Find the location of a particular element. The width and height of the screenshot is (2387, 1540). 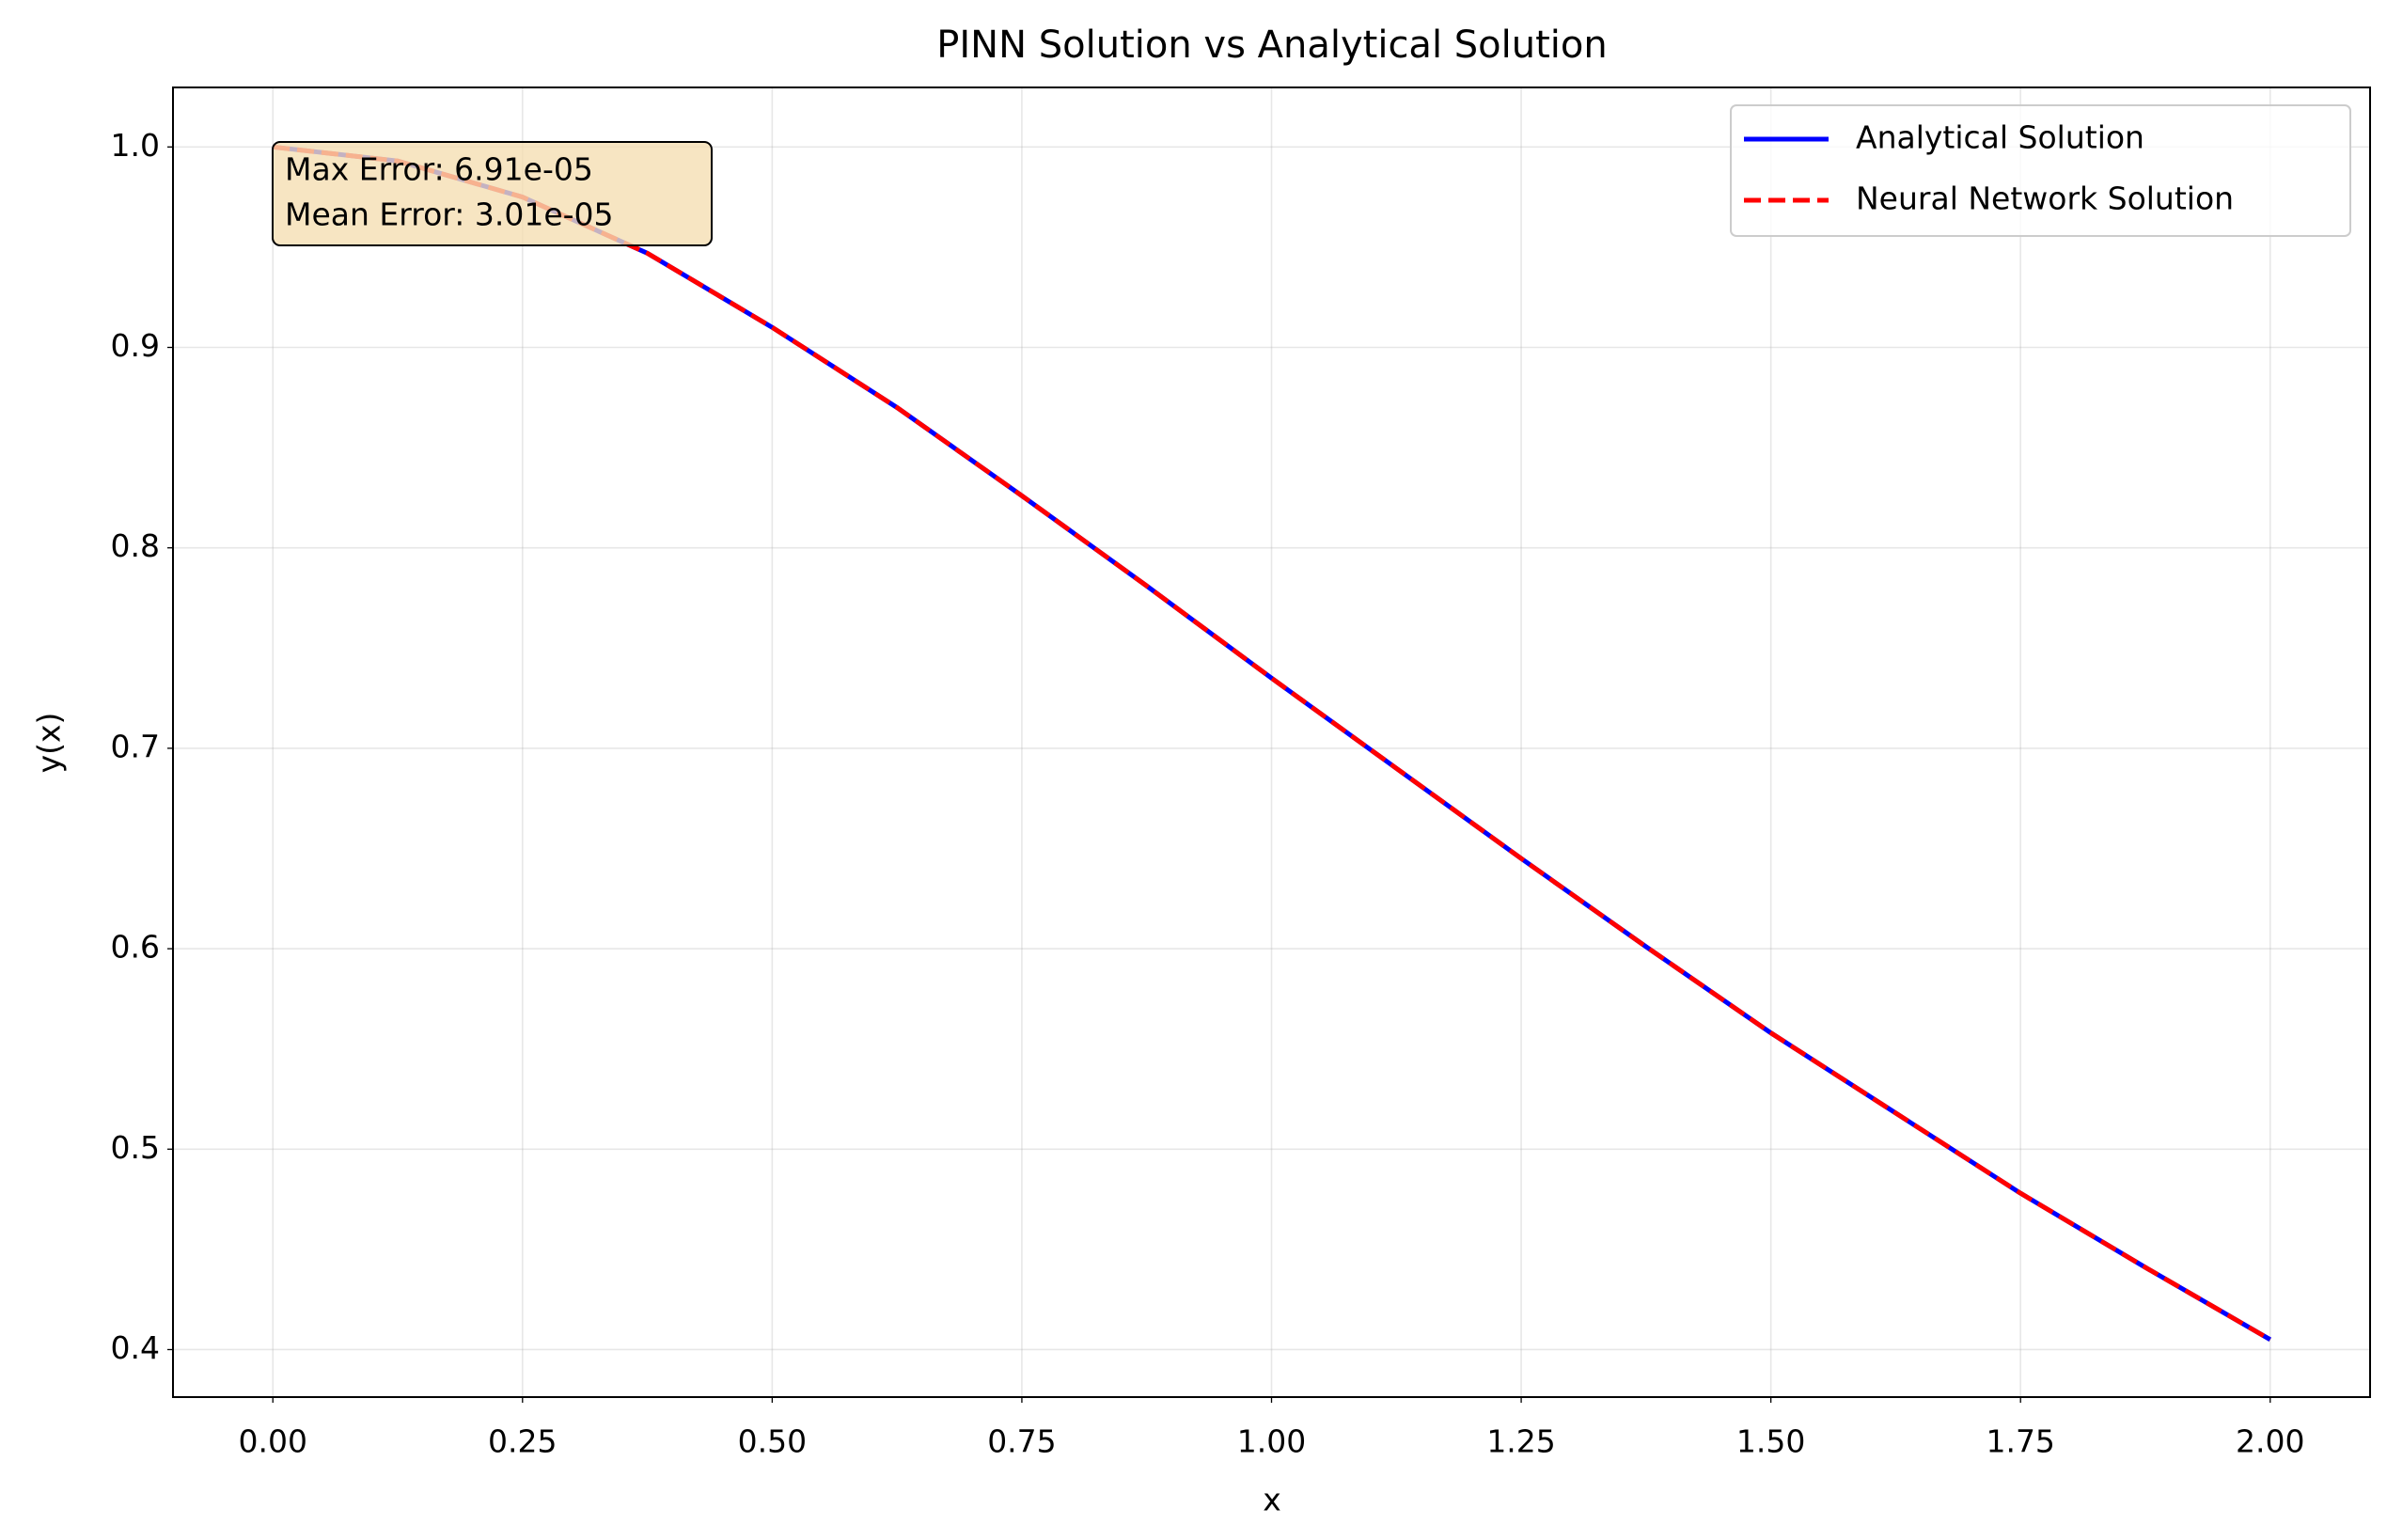

x-axis-label: x is located at coordinates (1272, 1500).